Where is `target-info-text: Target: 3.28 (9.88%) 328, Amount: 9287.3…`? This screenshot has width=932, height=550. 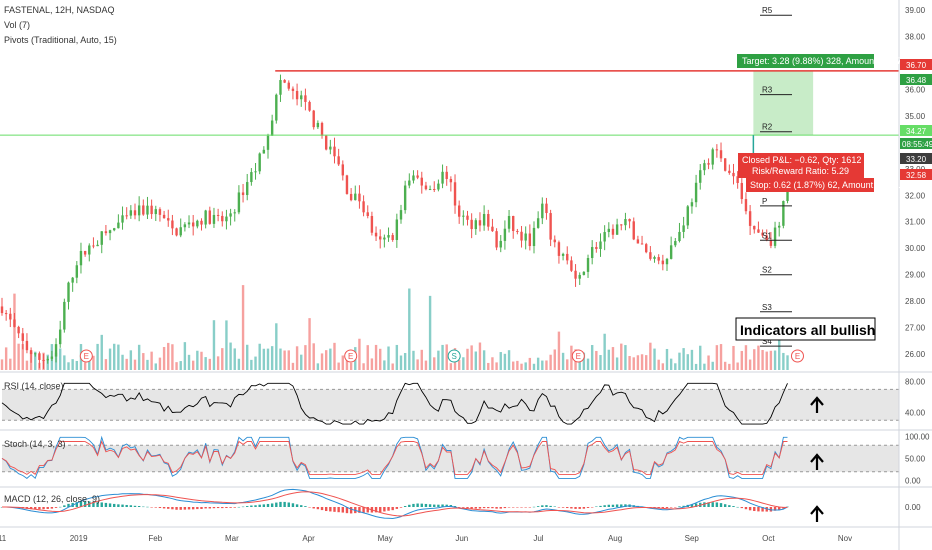 target-info-text: Target: 3.28 (9.88%) 328, Amount: 9287.3… is located at coordinates (828, 61).